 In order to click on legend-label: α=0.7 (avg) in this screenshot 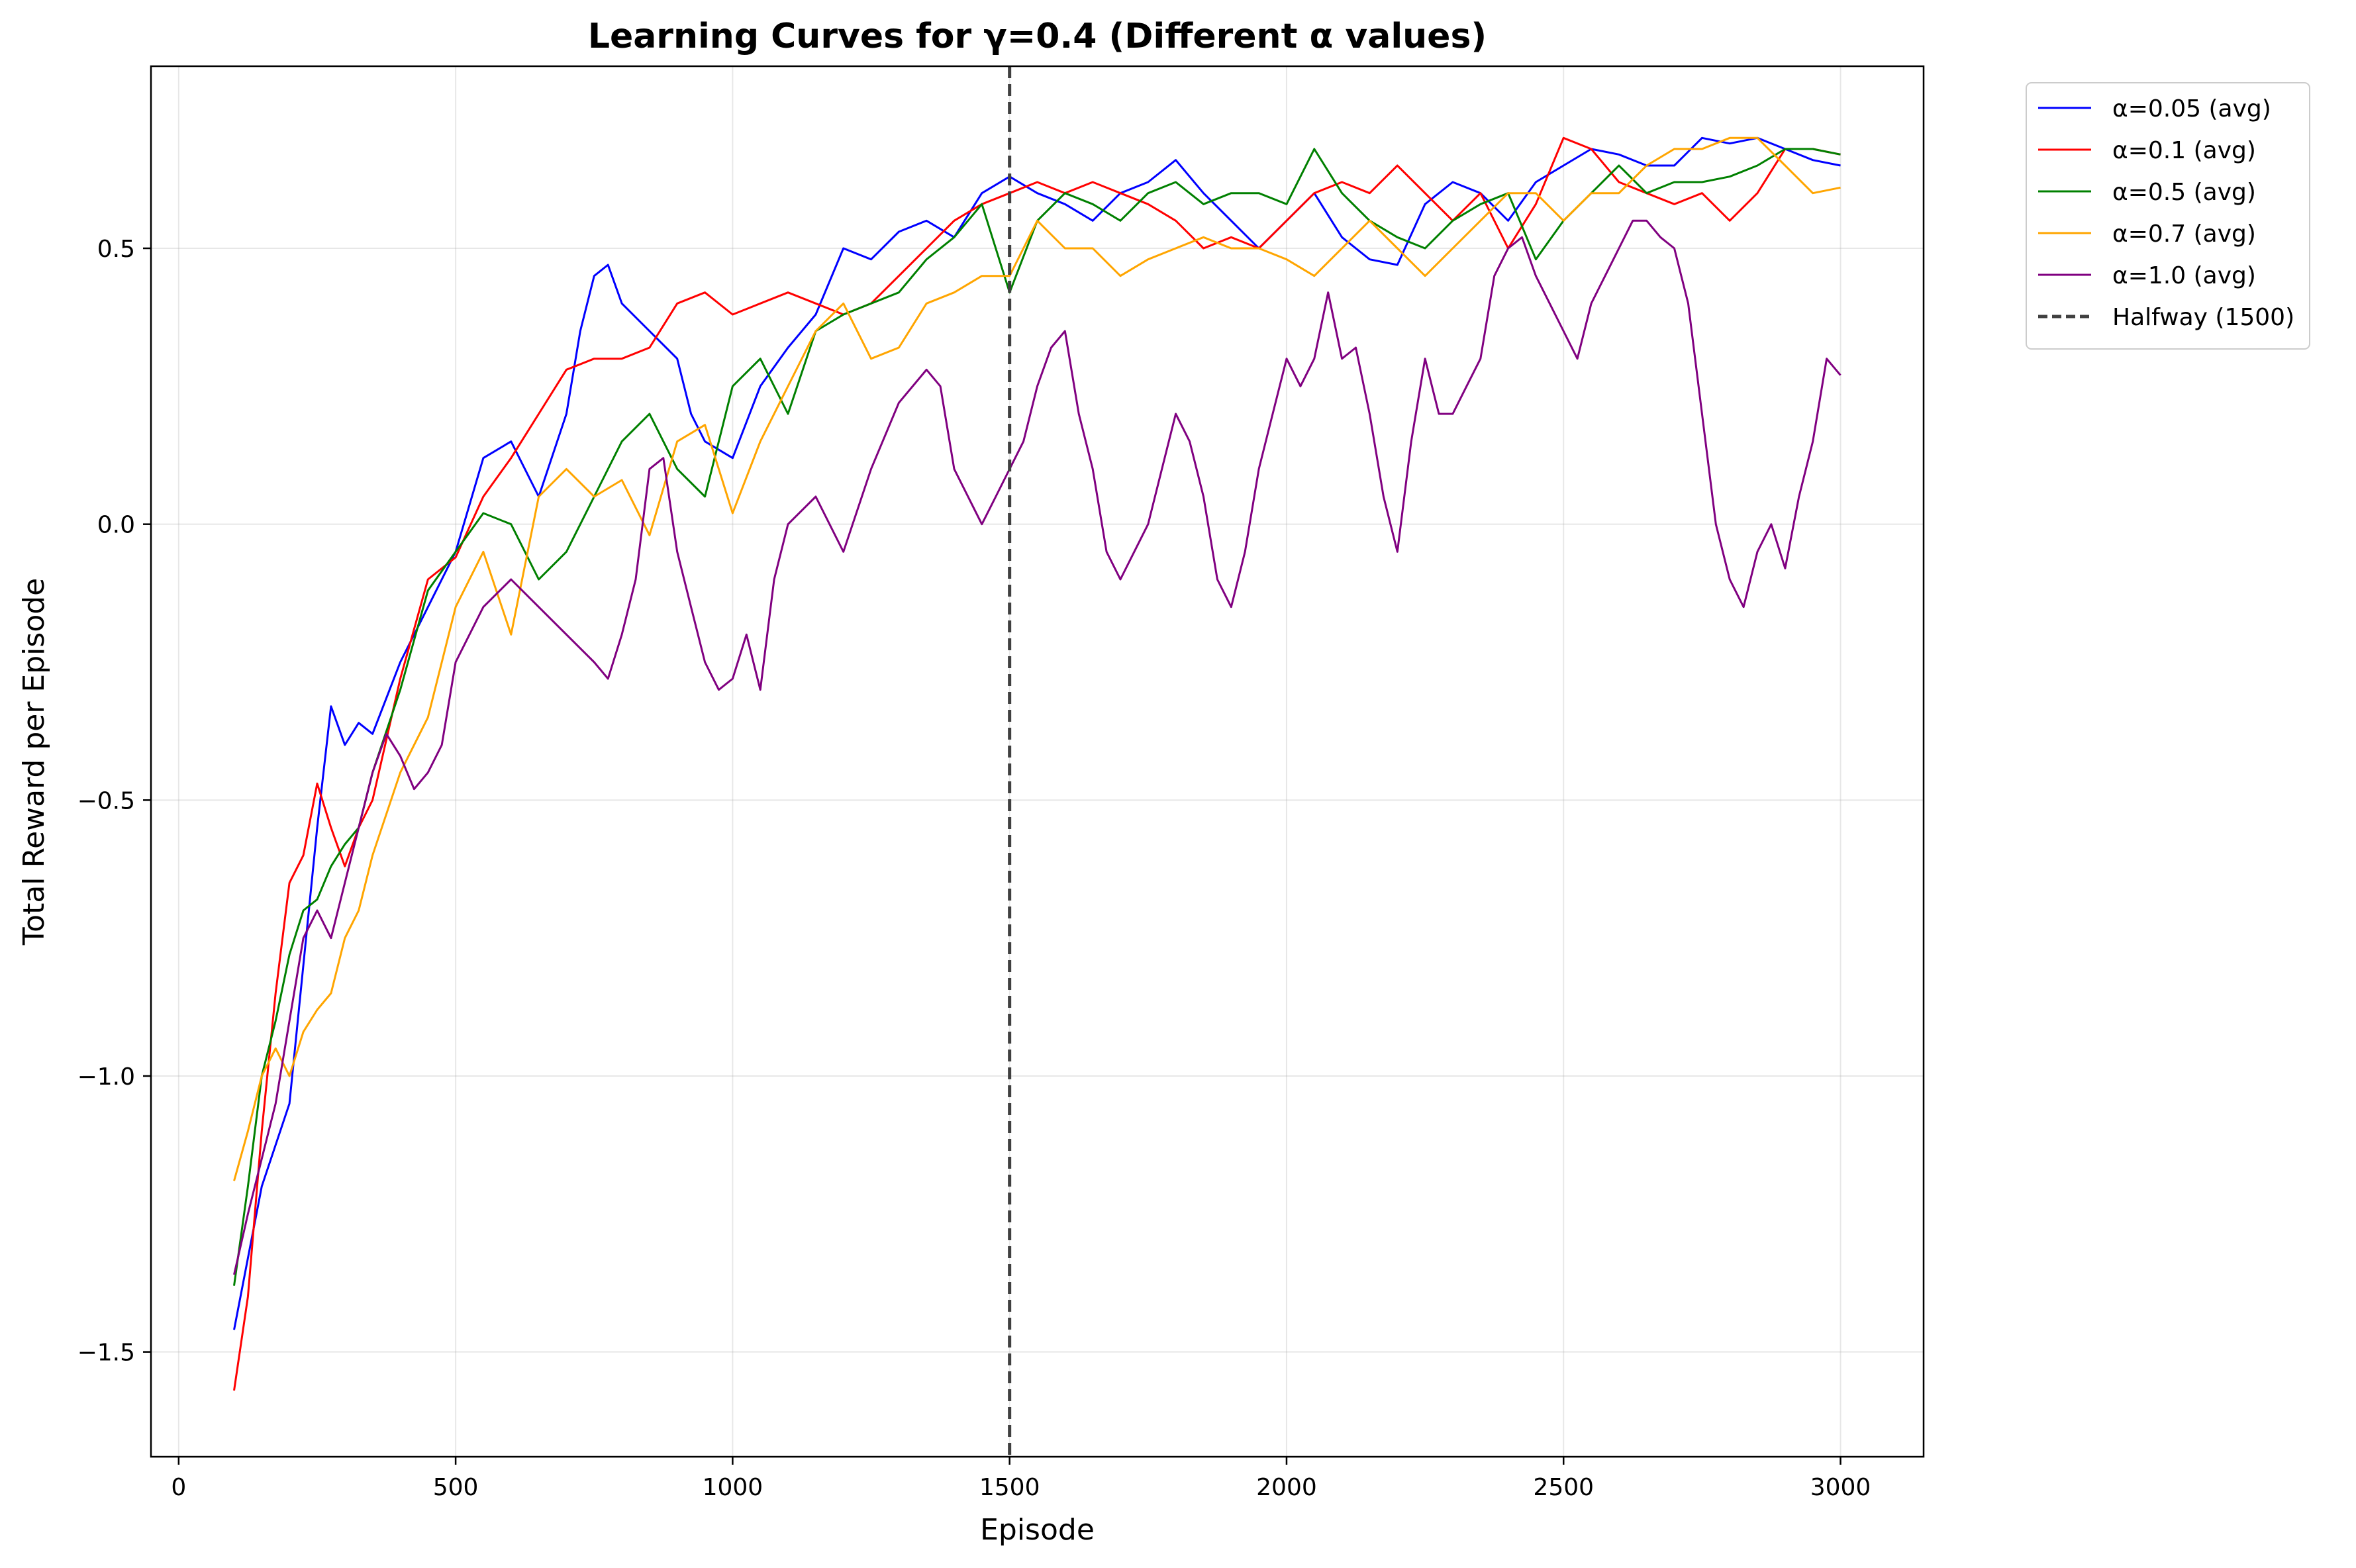, I will do `click(2184, 234)`.